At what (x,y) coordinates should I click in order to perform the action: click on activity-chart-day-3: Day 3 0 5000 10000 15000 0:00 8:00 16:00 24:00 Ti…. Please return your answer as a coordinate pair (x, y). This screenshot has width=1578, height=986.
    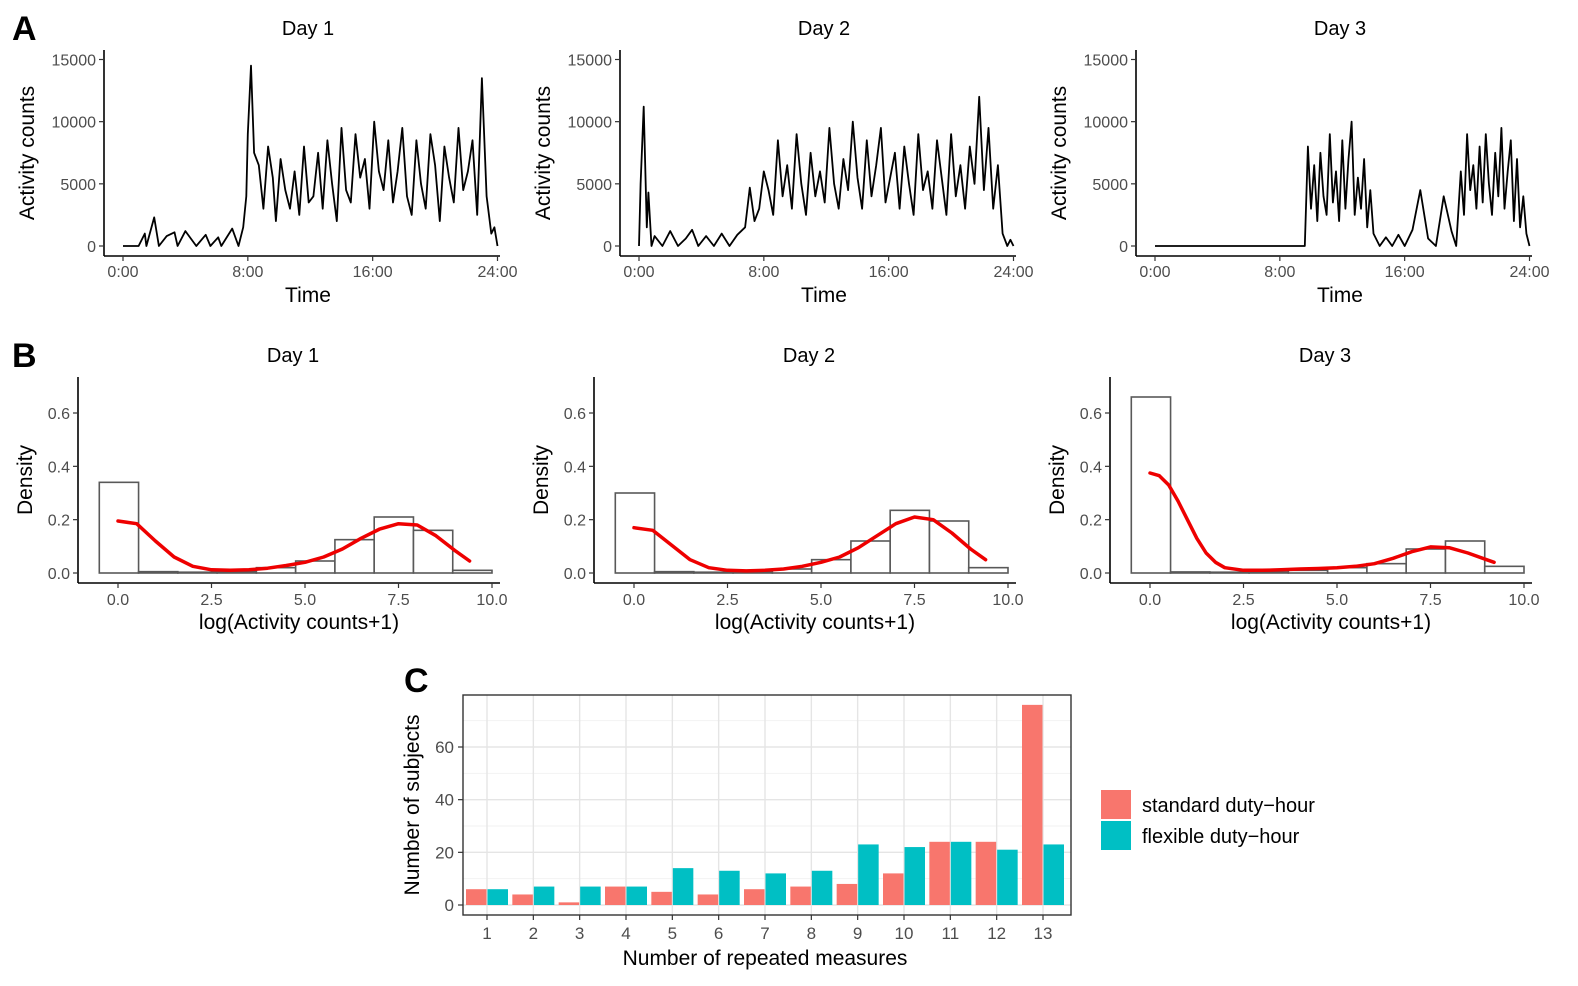
    Looking at the image, I should click on (1299, 162).